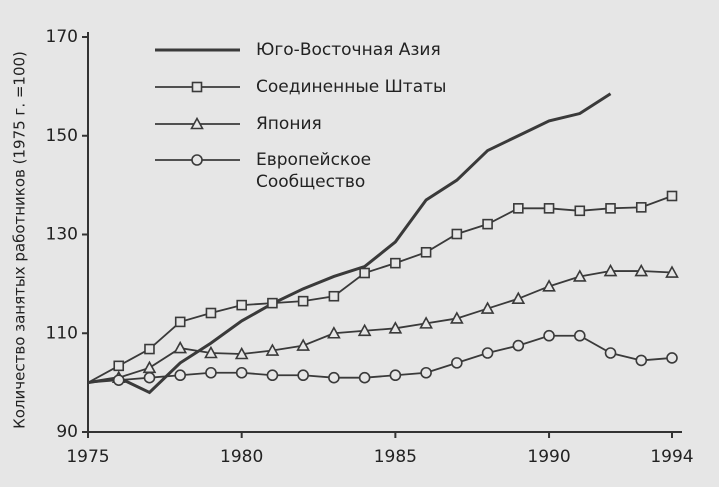 The width and height of the screenshot is (719, 487). Describe the element at coordinates (395, 457) in the screenshot. I see `x-tick-label: 1985` at that location.